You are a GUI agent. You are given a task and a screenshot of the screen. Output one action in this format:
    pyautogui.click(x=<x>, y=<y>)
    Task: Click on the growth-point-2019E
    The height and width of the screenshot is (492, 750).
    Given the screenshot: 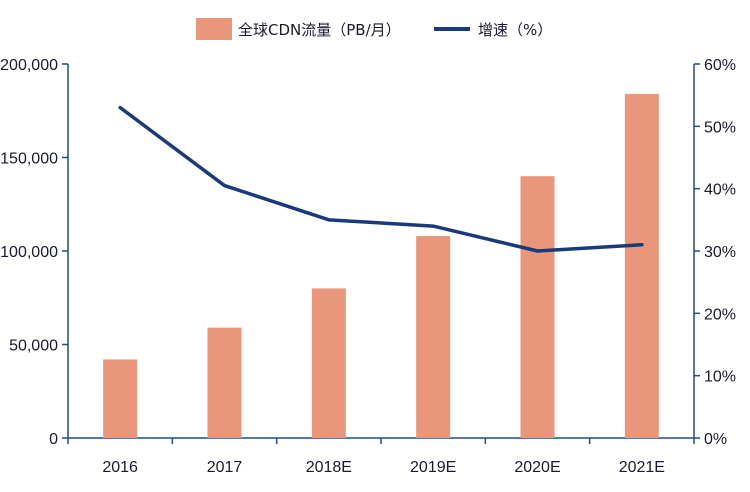 What is the action you would take?
    pyautogui.click(x=433, y=226)
    